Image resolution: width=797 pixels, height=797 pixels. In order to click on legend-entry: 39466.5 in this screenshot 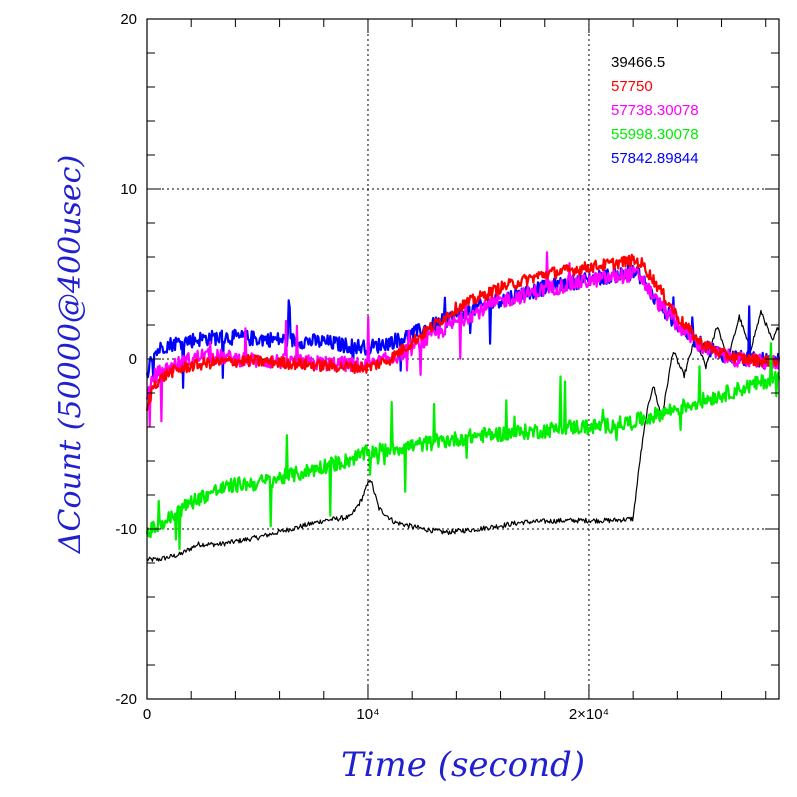, I will do `click(638, 62)`.